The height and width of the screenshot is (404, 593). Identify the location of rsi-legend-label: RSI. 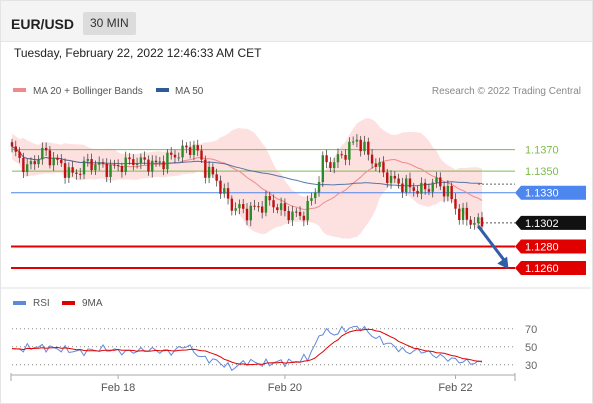
(41, 303).